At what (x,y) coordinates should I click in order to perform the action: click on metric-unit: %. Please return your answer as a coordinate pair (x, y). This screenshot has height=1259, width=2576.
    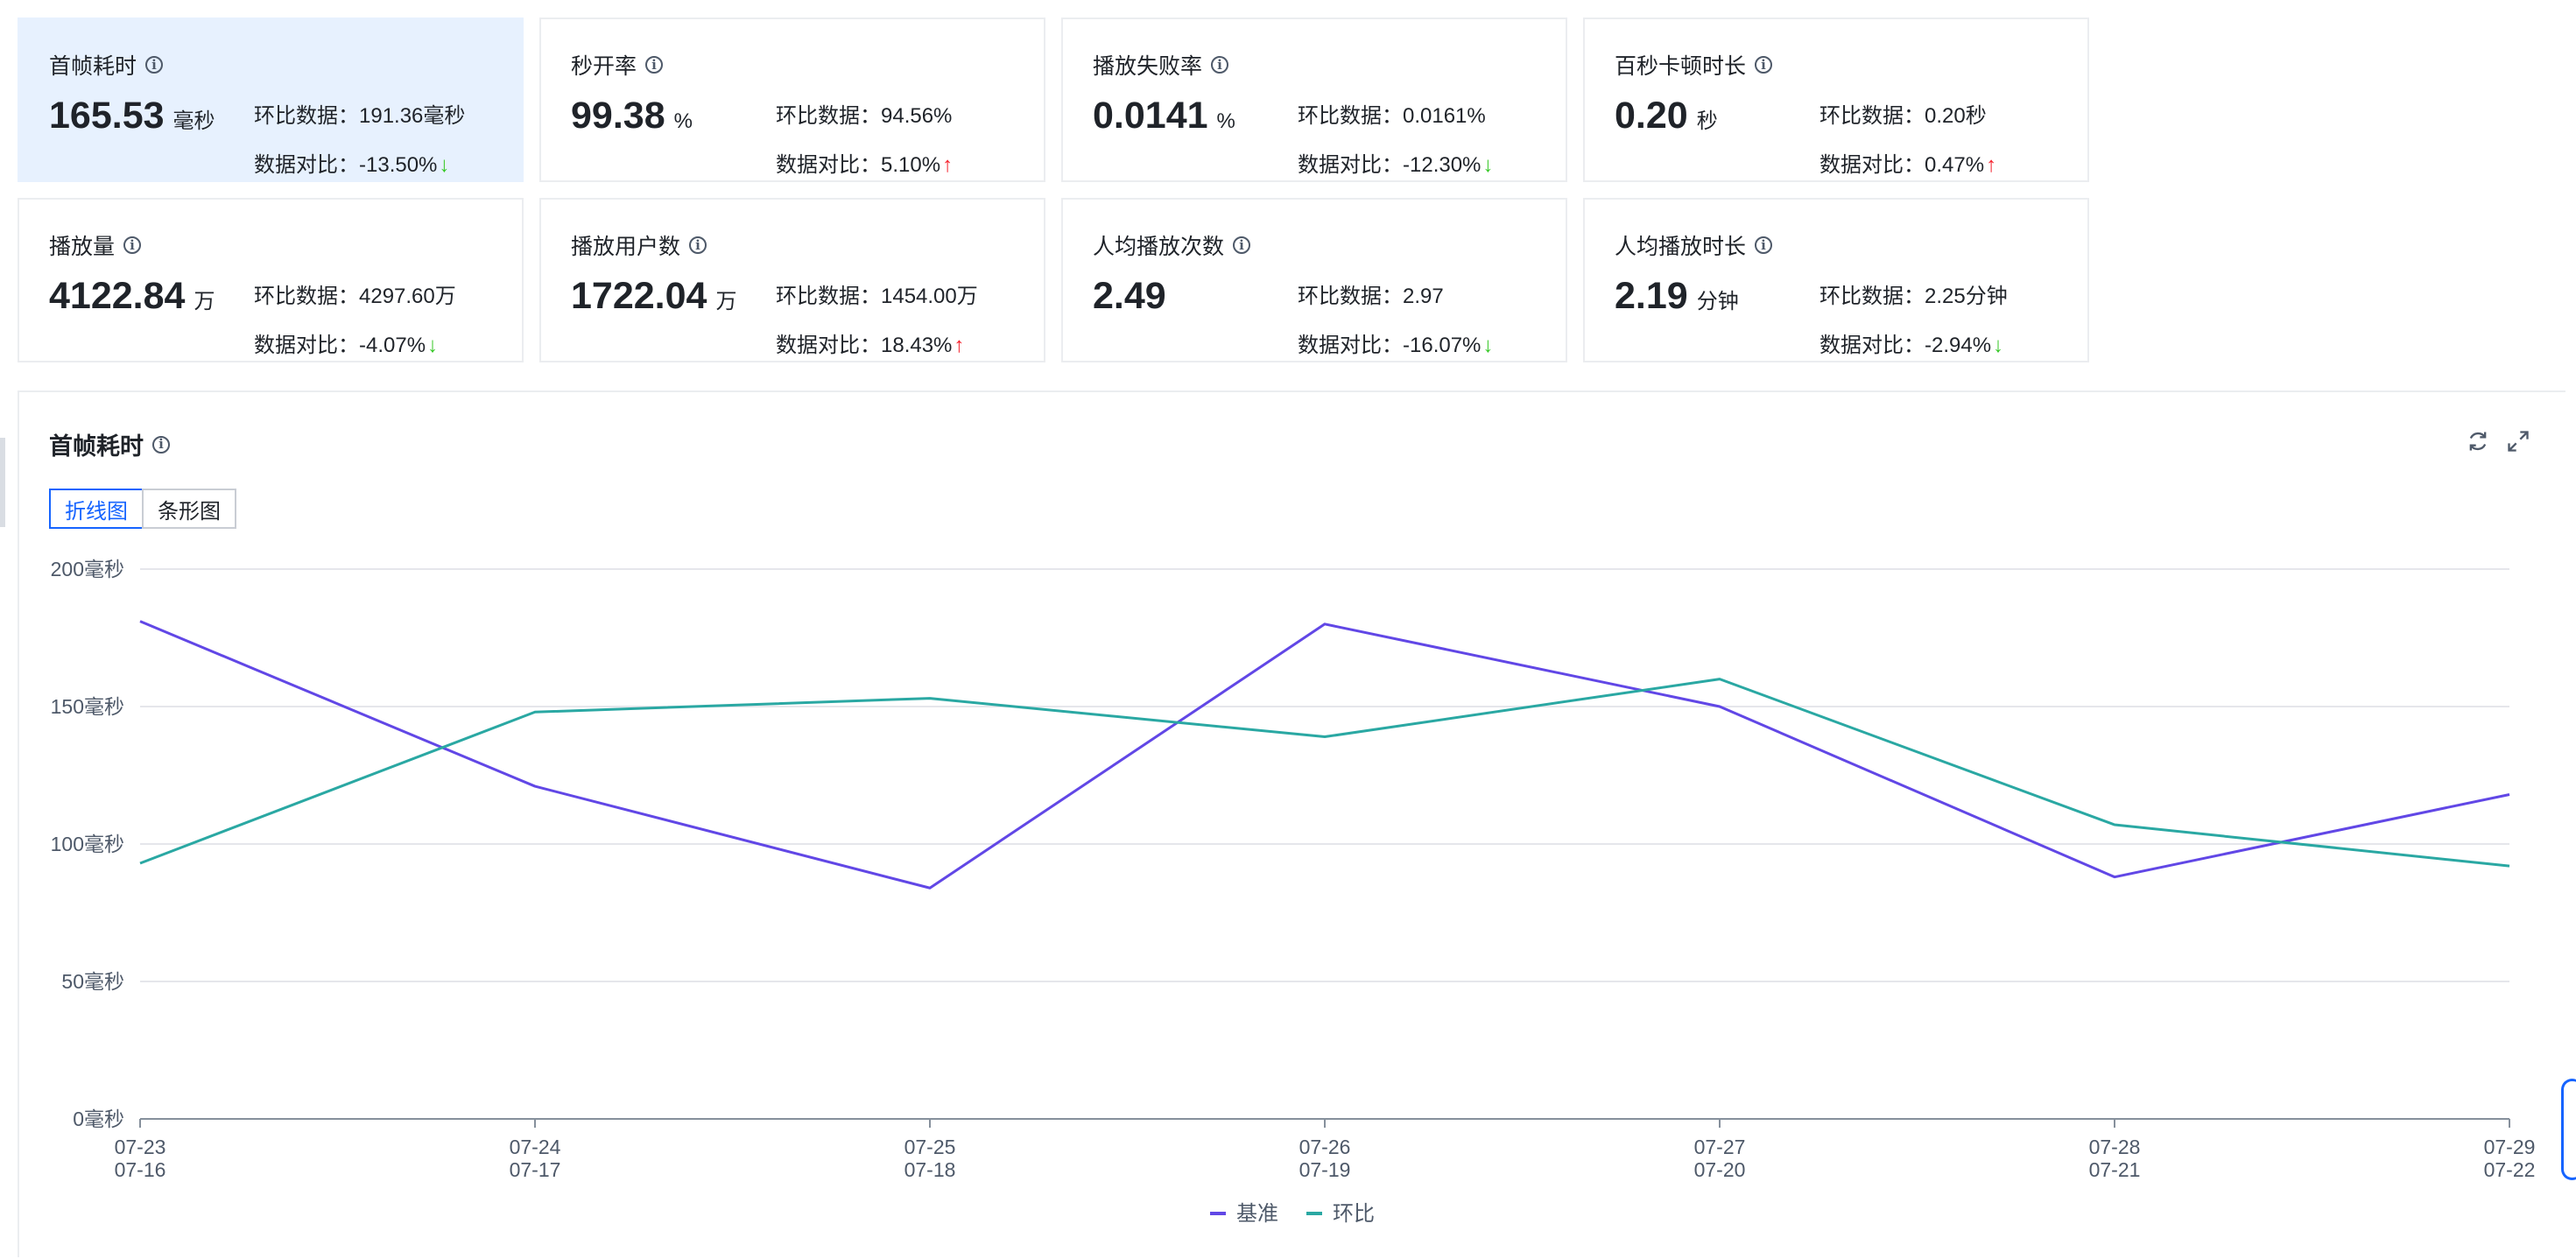
    Looking at the image, I should click on (1225, 121).